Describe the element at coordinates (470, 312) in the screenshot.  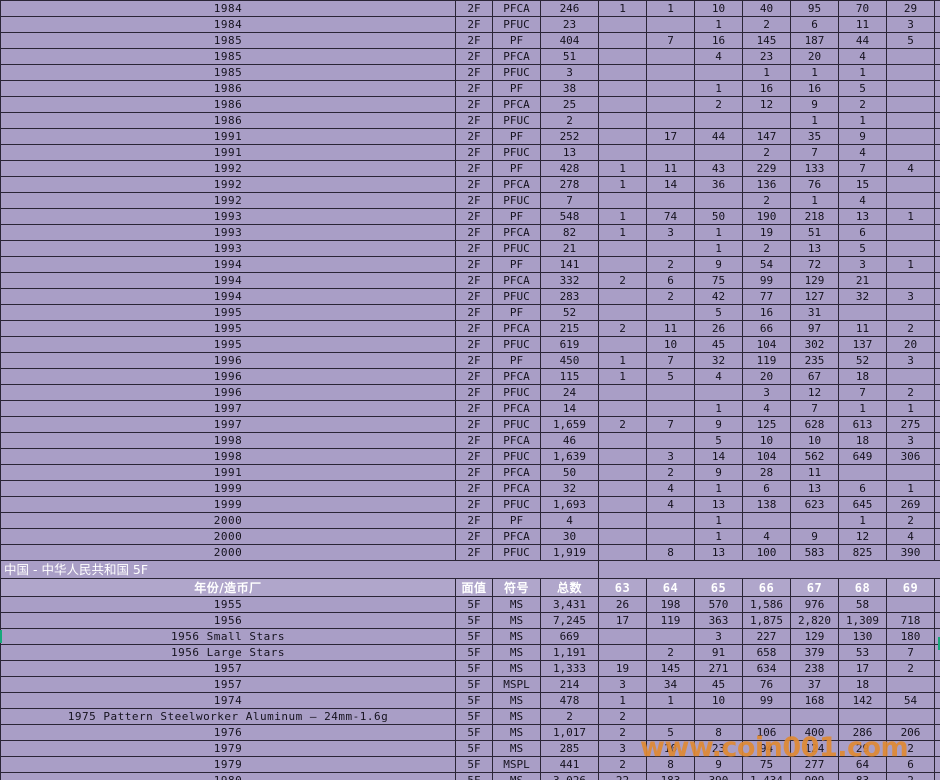
I see `table-row: 1995 2F PF 52 5 16 31` at that location.